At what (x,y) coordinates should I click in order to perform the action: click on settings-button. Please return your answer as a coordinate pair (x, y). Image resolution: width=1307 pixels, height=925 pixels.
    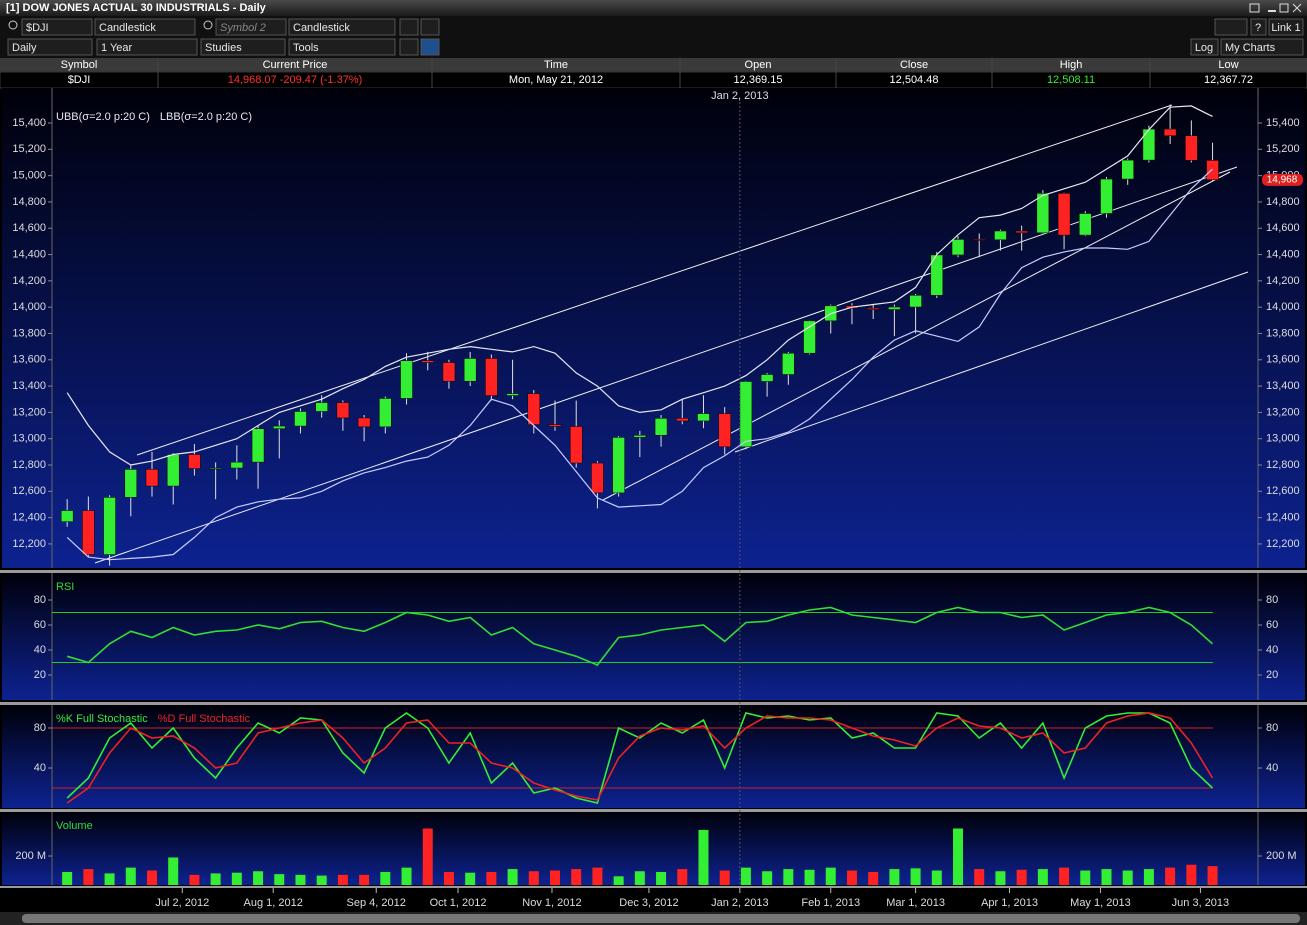
    Looking at the image, I should click on (1254, 8).